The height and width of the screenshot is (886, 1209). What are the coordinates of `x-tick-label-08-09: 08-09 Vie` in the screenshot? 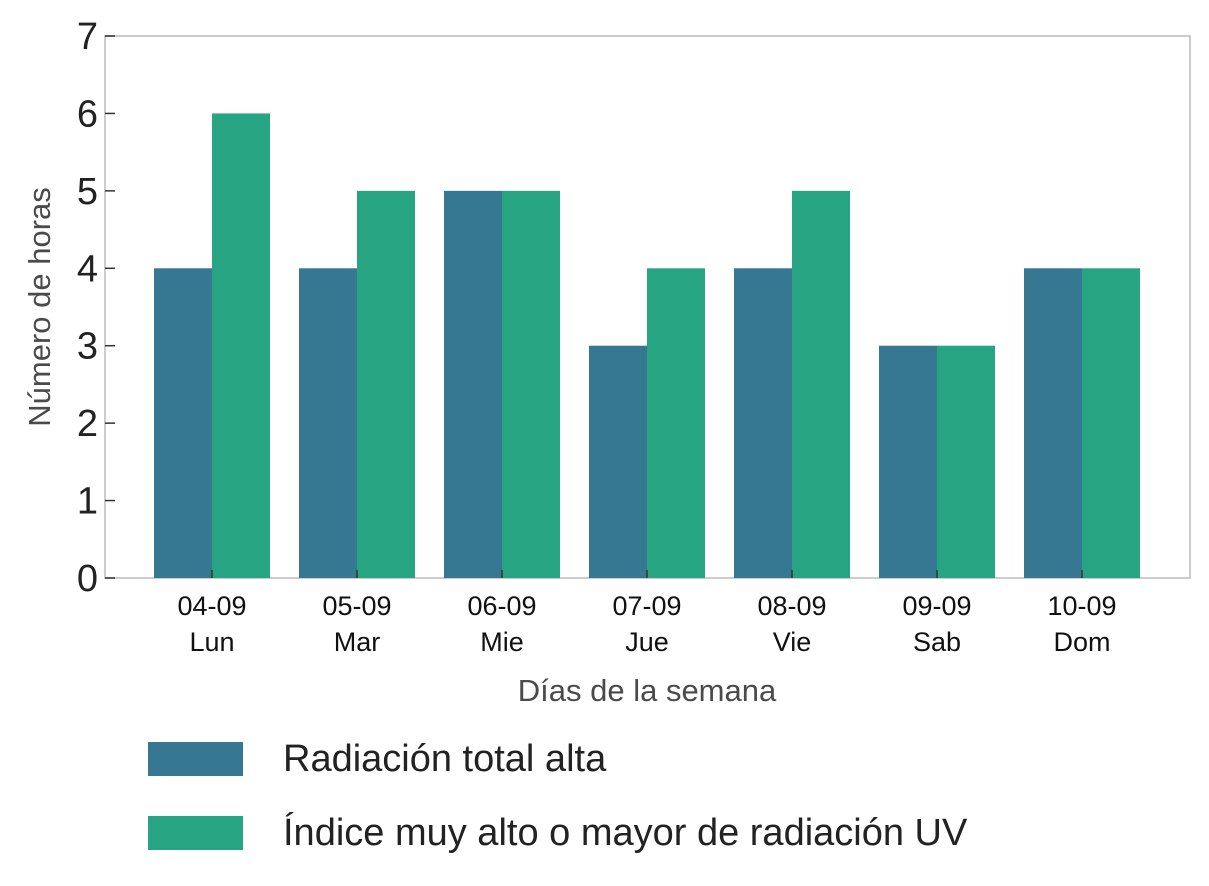 It's located at (791, 624).